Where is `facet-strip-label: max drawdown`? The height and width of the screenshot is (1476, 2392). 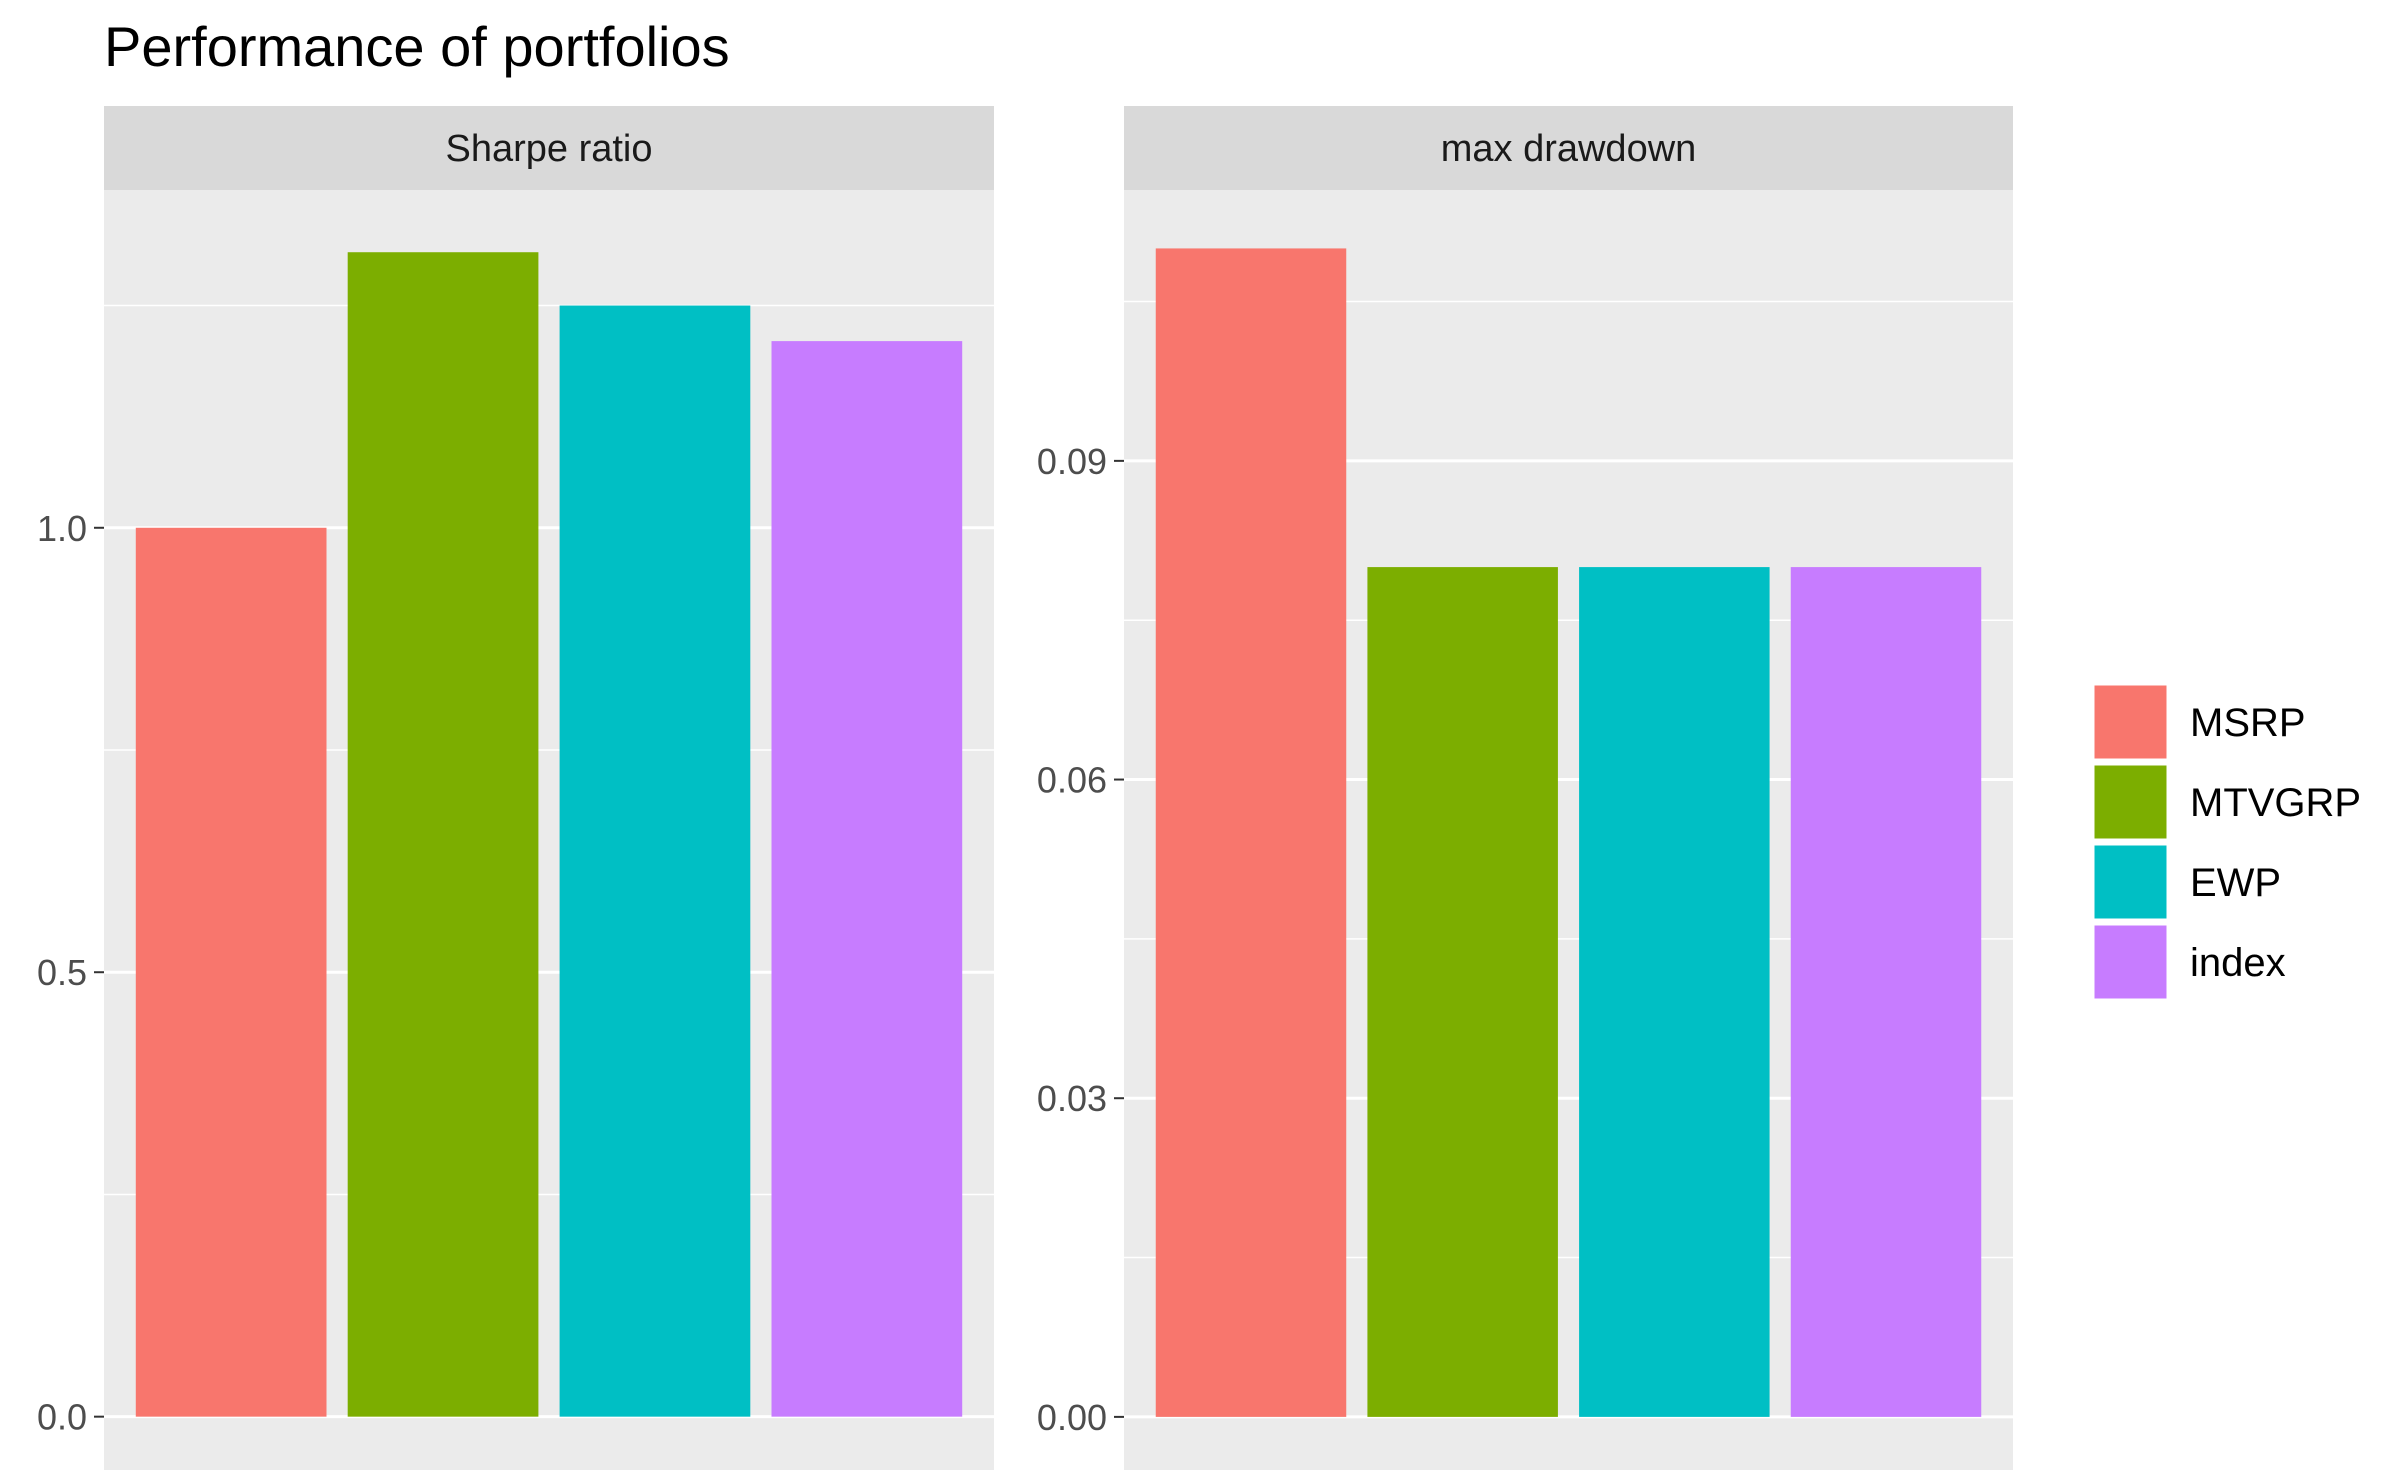
facet-strip-label: max drawdown is located at coordinates (1569, 149).